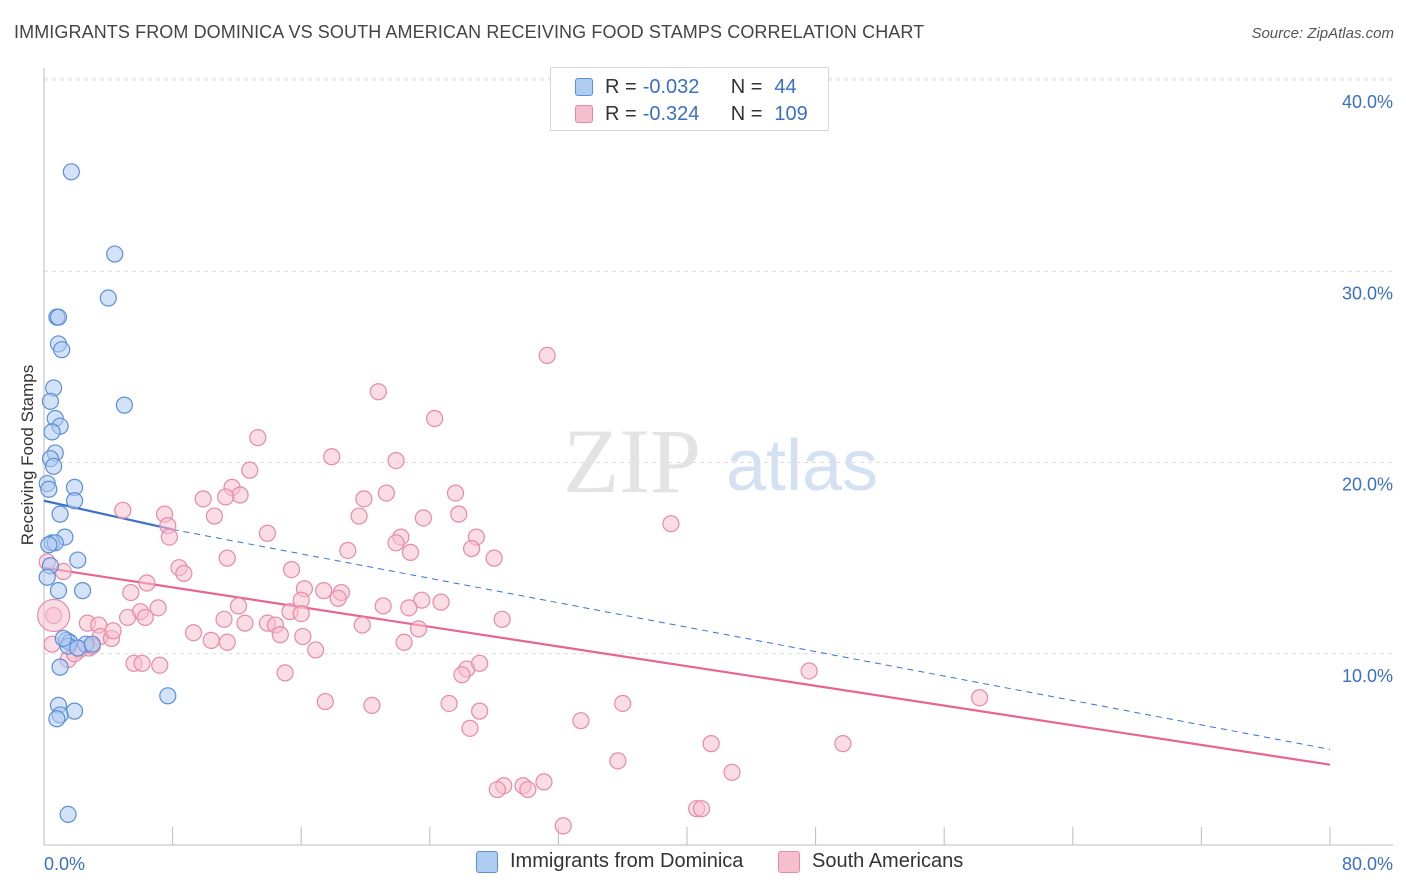  I want to click on legend-item-dominica: Immigrants from Dominica, so click(609, 861).